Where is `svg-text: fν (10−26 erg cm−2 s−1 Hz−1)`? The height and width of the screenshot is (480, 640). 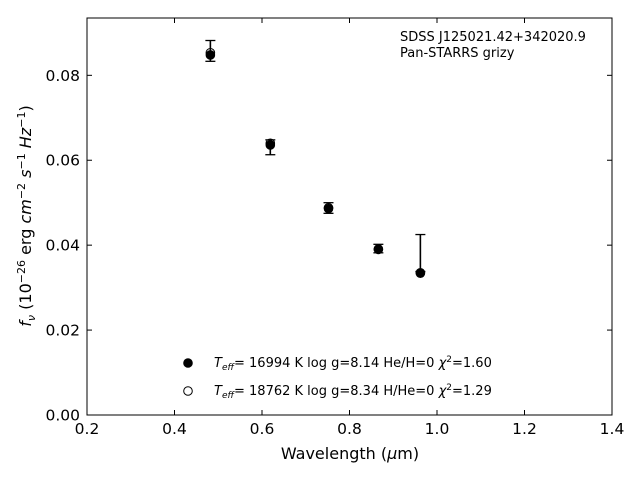 svg-text: fν (10−26 erg cm−2 s−1 Hz−1) is located at coordinates (26, 215).